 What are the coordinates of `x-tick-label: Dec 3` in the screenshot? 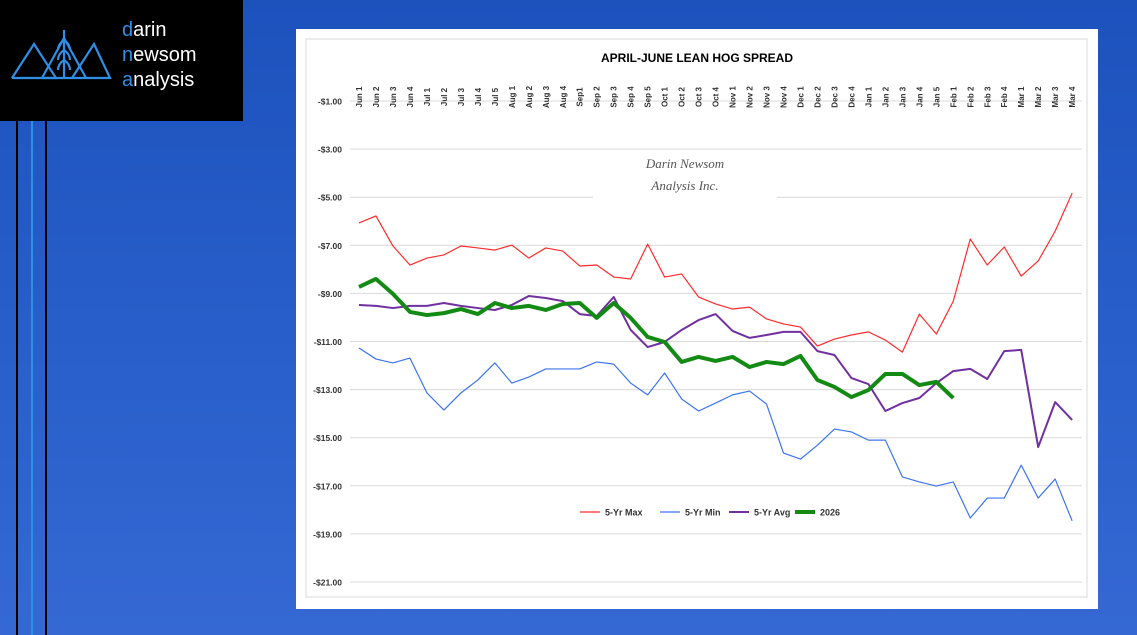 It's located at (834, 97).